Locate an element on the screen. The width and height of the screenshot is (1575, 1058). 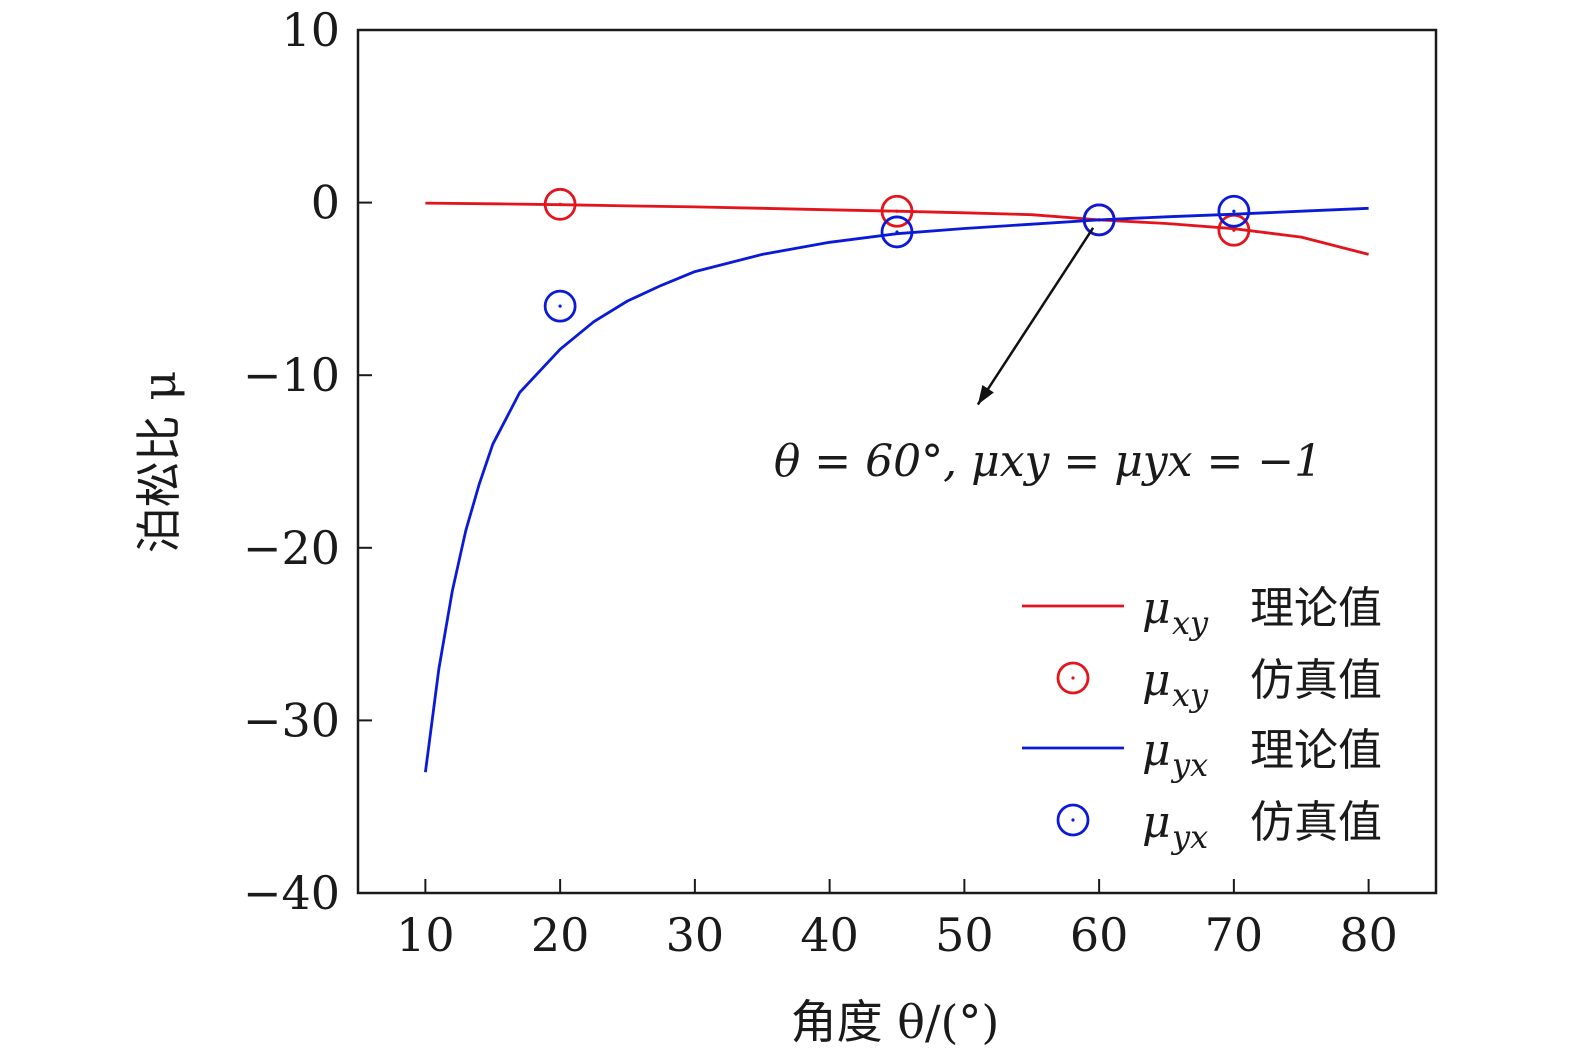
x-tick-label: 30 is located at coordinates (695, 935).